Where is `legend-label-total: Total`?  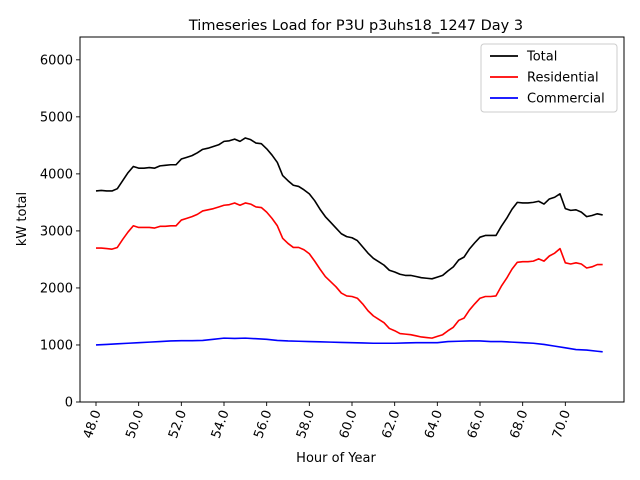
legend-label-total: Total is located at coordinates (541, 57).